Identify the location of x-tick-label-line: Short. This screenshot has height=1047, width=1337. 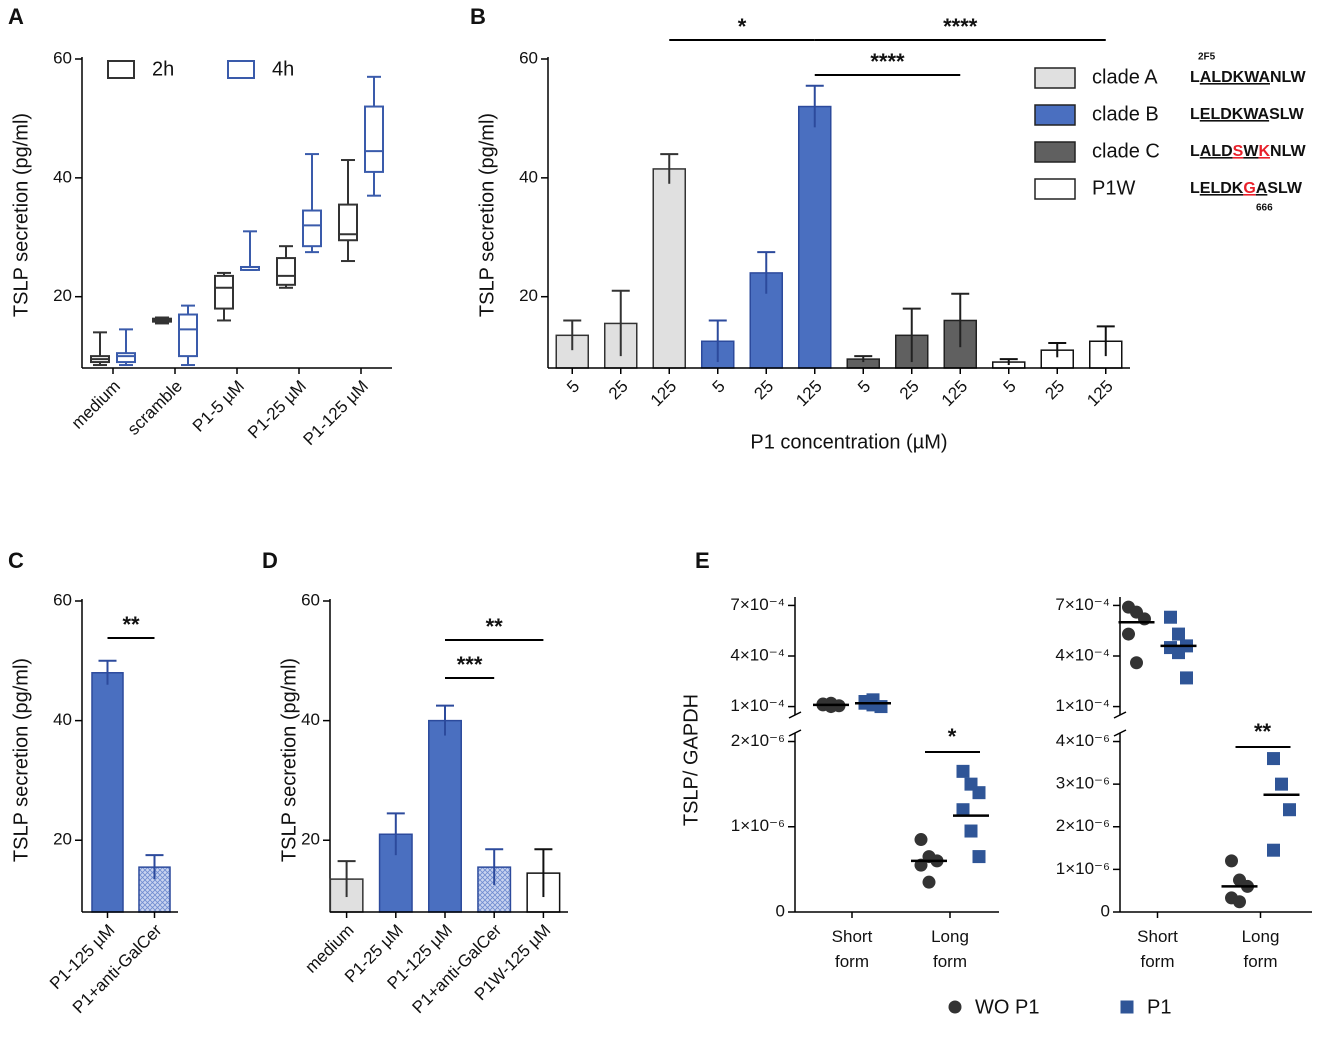
(852, 936).